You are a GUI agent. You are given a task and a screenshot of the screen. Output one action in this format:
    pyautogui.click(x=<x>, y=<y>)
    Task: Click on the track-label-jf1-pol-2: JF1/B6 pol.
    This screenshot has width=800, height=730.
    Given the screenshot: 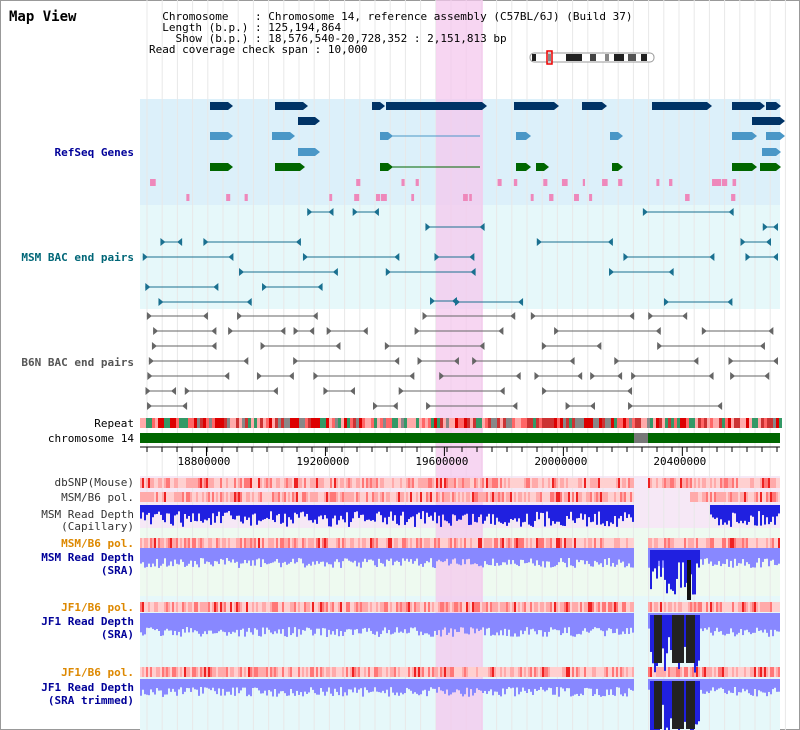 What is the action you would take?
    pyautogui.click(x=97, y=672)
    